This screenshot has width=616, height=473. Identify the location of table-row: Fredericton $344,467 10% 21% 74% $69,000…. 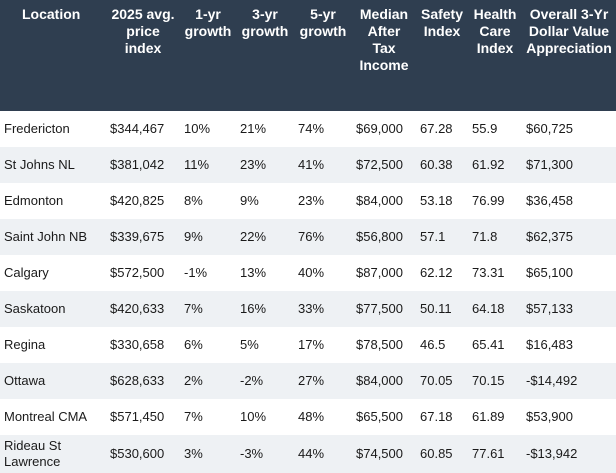
(308, 129).